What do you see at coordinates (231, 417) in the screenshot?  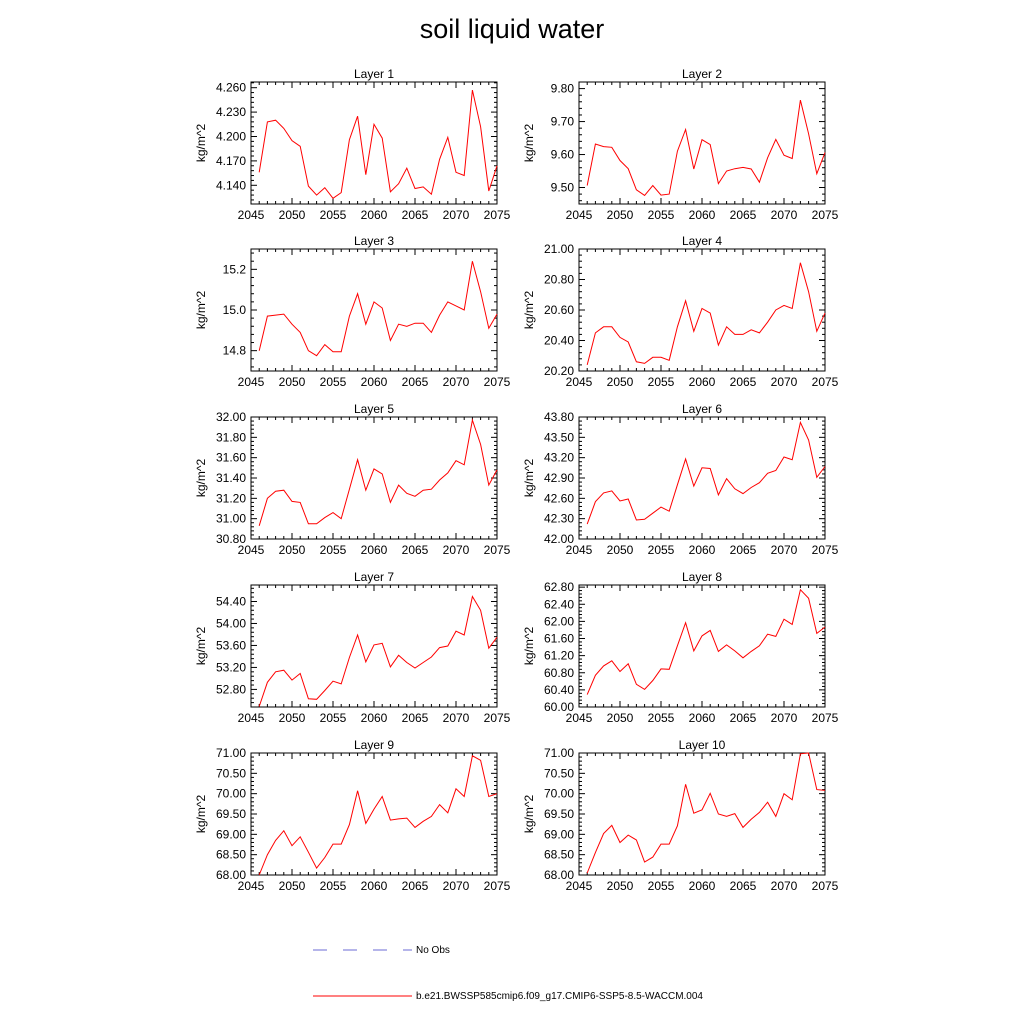 I see `y-tick-label: 32.00` at bounding box center [231, 417].